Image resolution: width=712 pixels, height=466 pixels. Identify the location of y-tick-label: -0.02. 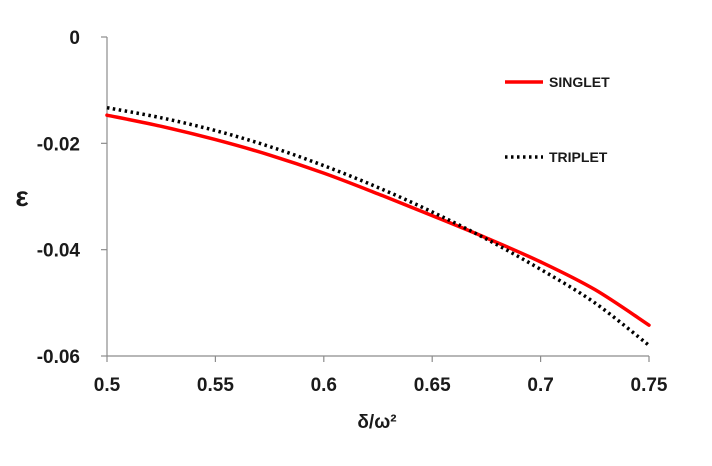
(58, 144).